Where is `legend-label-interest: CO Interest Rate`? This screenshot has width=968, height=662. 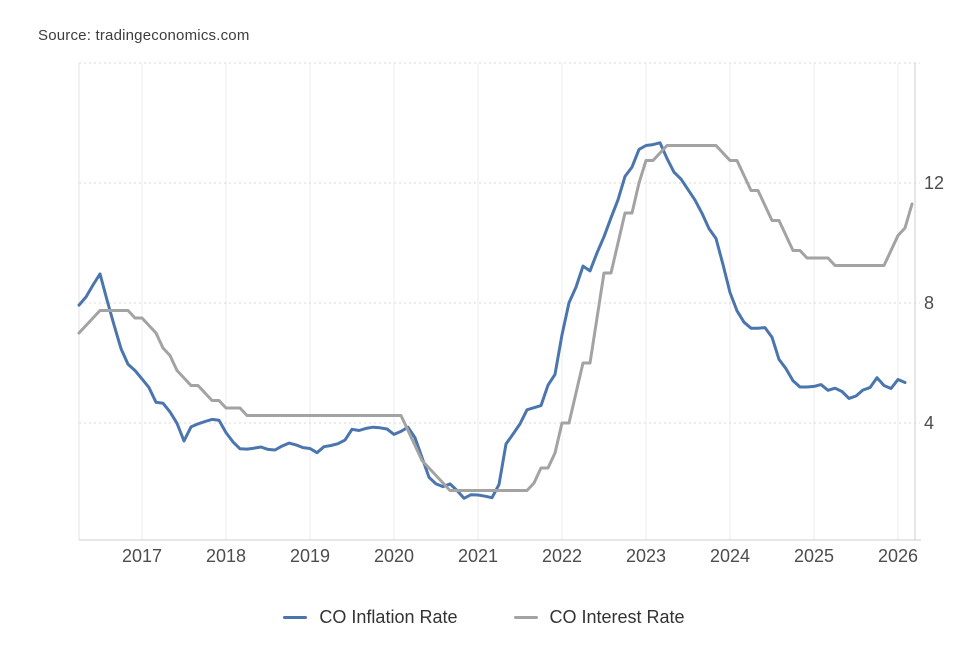
legend-label-interest: CO Interest Rate is located at coordinates (617, 617).